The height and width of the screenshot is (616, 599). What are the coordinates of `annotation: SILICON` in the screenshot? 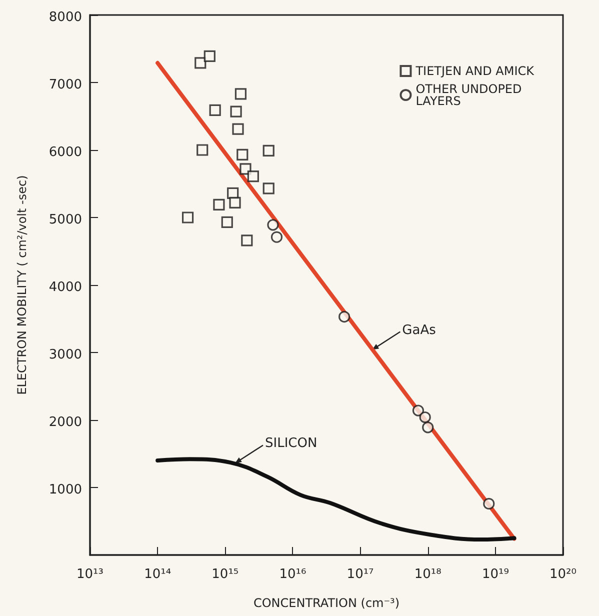 It's located at (291, 444).